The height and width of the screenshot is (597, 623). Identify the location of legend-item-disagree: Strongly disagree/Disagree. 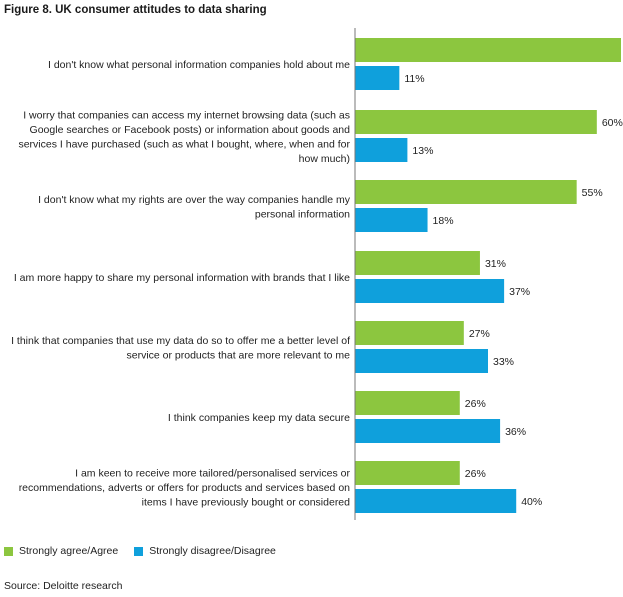
(205, 551).